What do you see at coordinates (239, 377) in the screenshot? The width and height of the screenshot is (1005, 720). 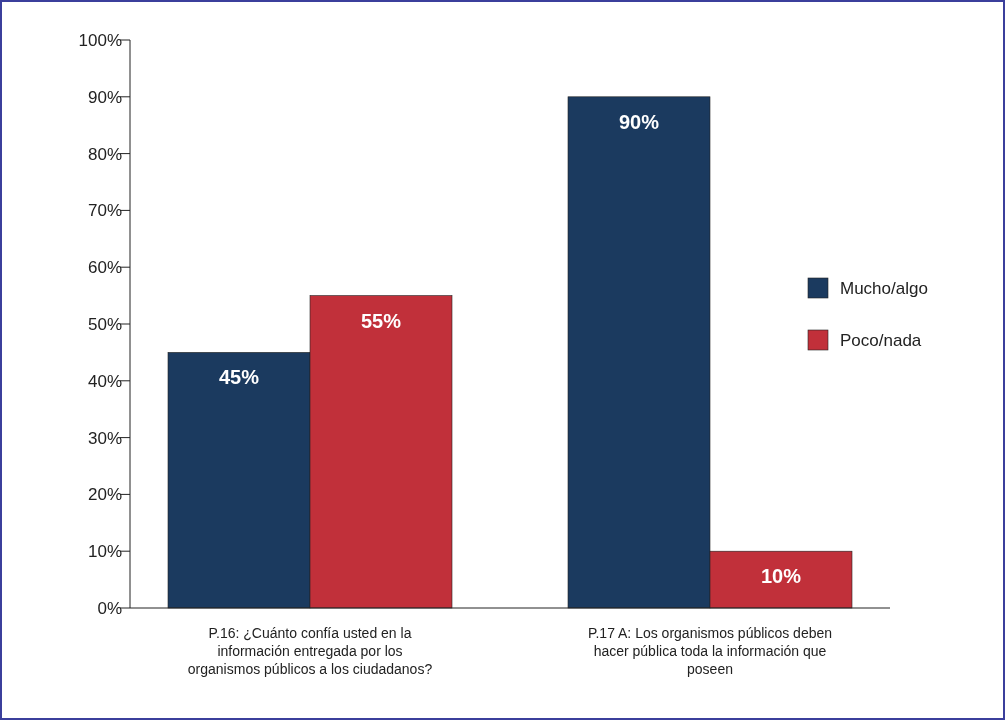 I see `data-label: 45%` at bounding box center [239, 377].